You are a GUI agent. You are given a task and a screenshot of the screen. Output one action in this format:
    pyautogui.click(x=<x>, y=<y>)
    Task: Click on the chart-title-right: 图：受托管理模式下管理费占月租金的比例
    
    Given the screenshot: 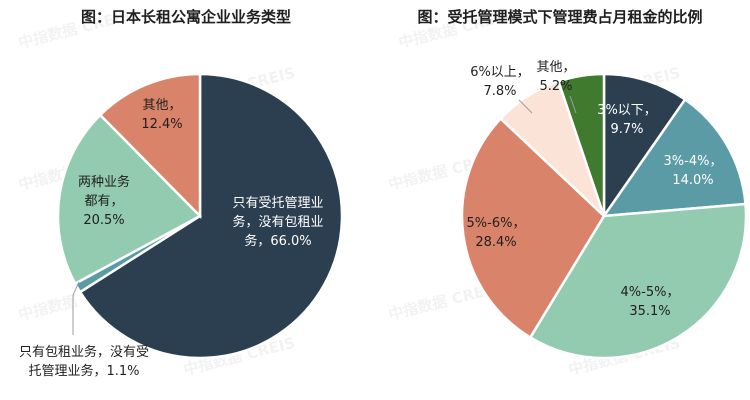 What is the action you would take?
    pyautogui.click(x=559, y=17)
    